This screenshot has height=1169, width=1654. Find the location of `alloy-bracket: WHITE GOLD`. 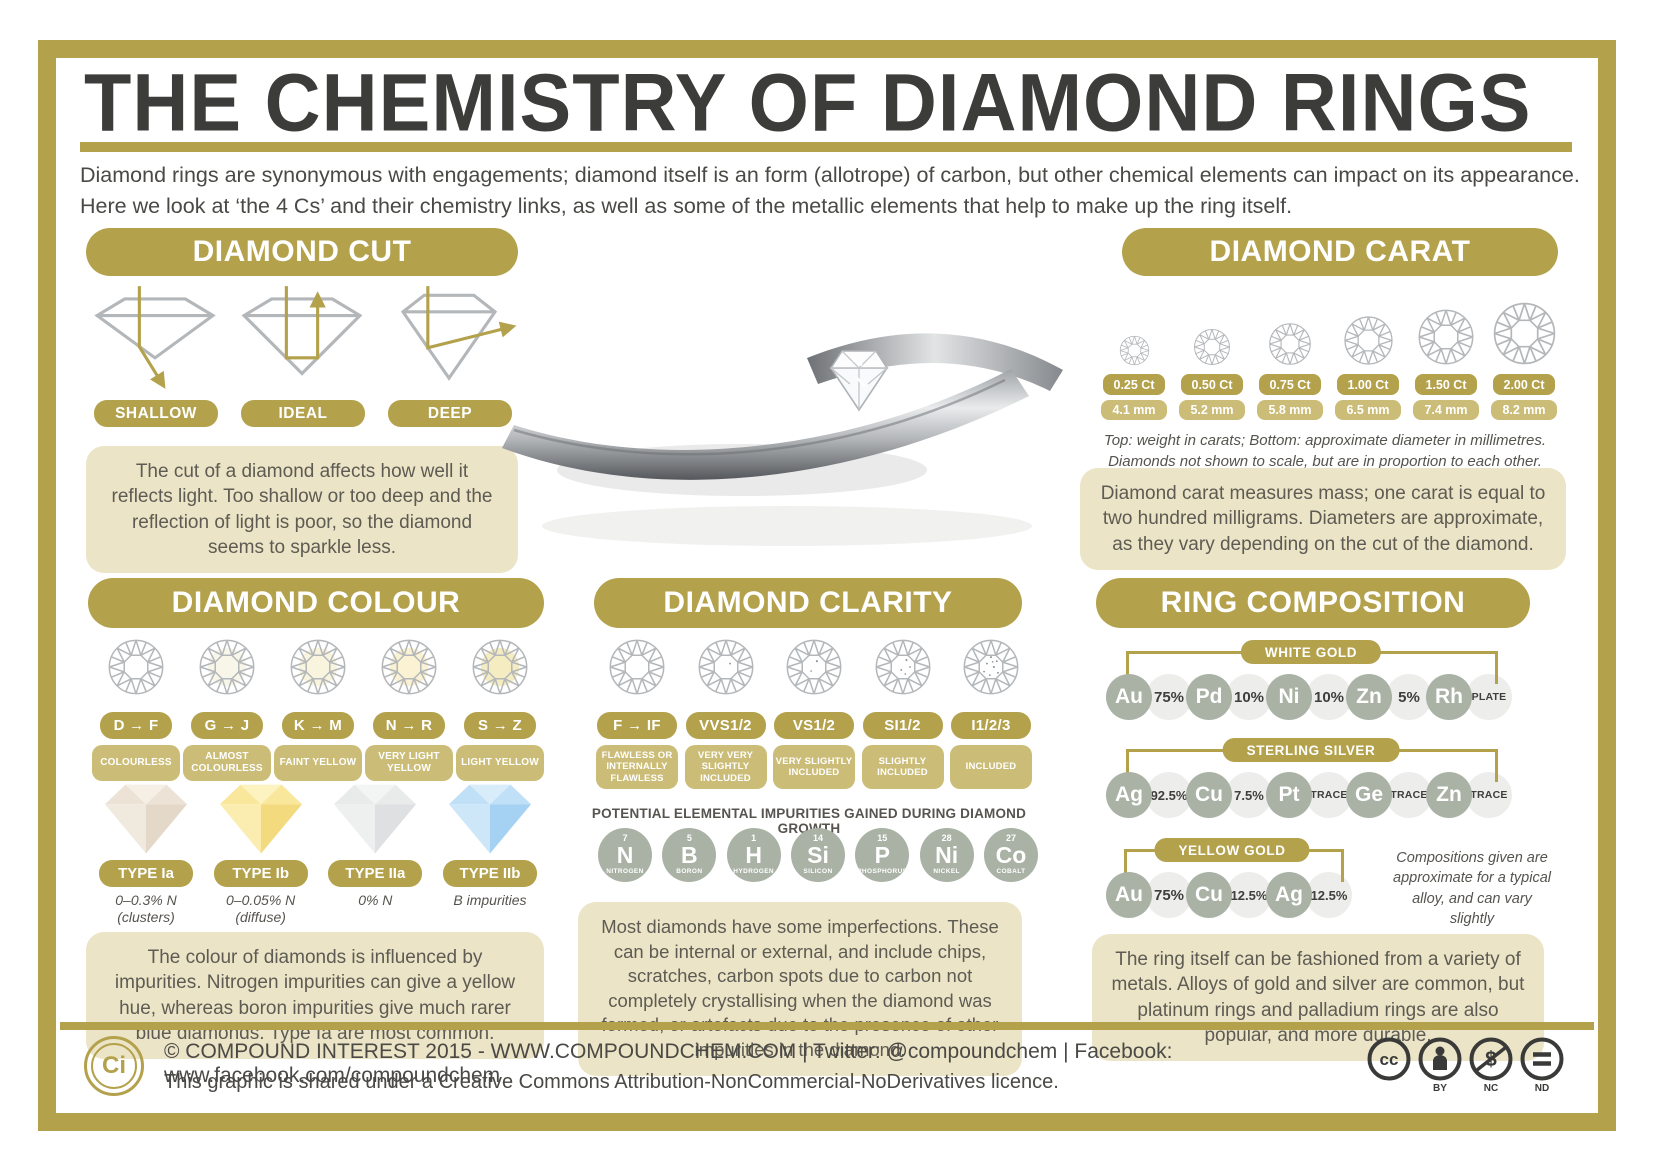

alloy-bracket: WHITE GOLD is located at coordinates (1311, 662).